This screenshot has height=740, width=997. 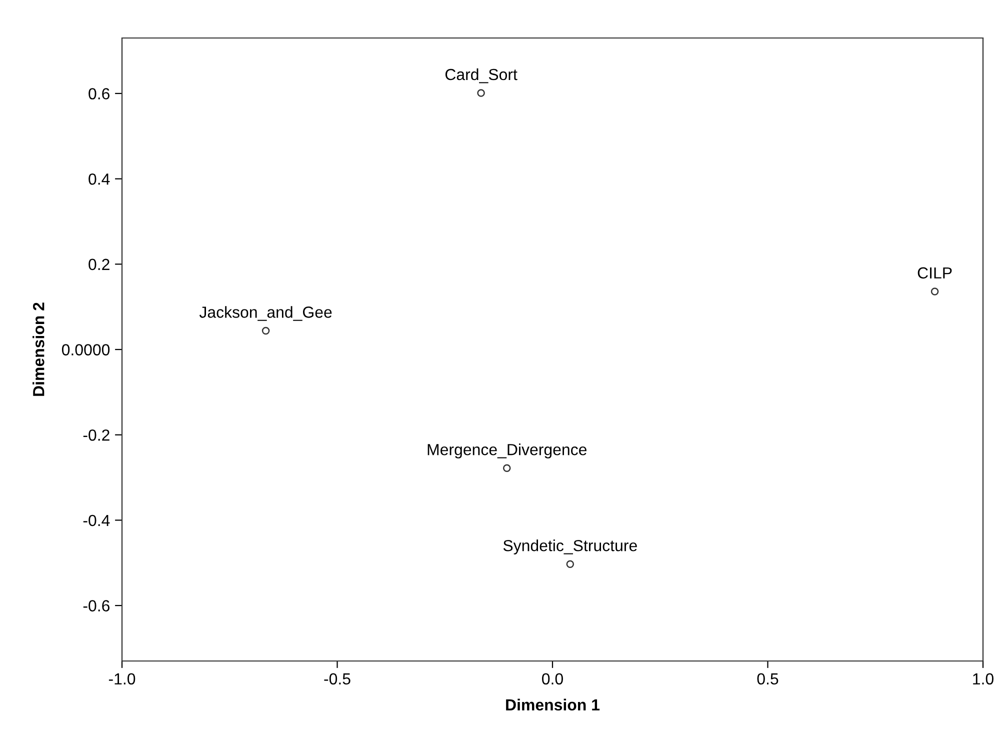 What do you see at coordinates (265, 313) in the screenshot?
I see `annotation: Jackson_and_Gee` at bounding box center [265, 313].